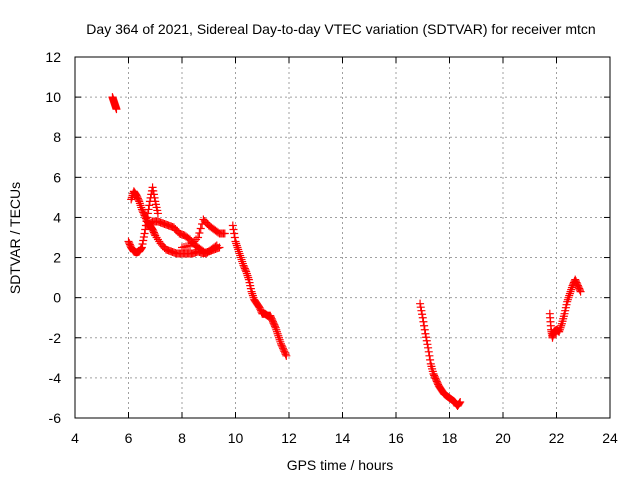  I want to click on x-tick-label: 6, so click(129, 438).